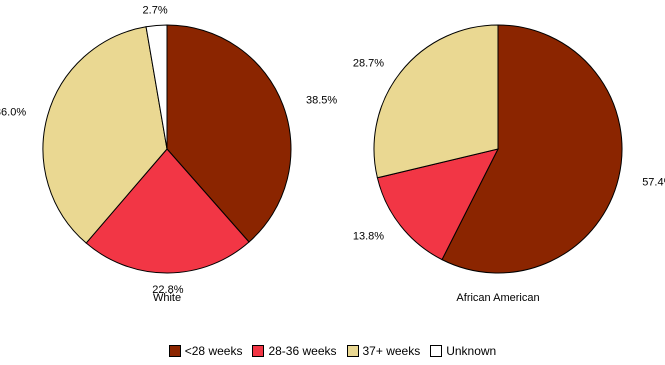  I want to click on legend: <28 weeks 28-36 weeks 37+ weeks Unknown, so click(332, 351).